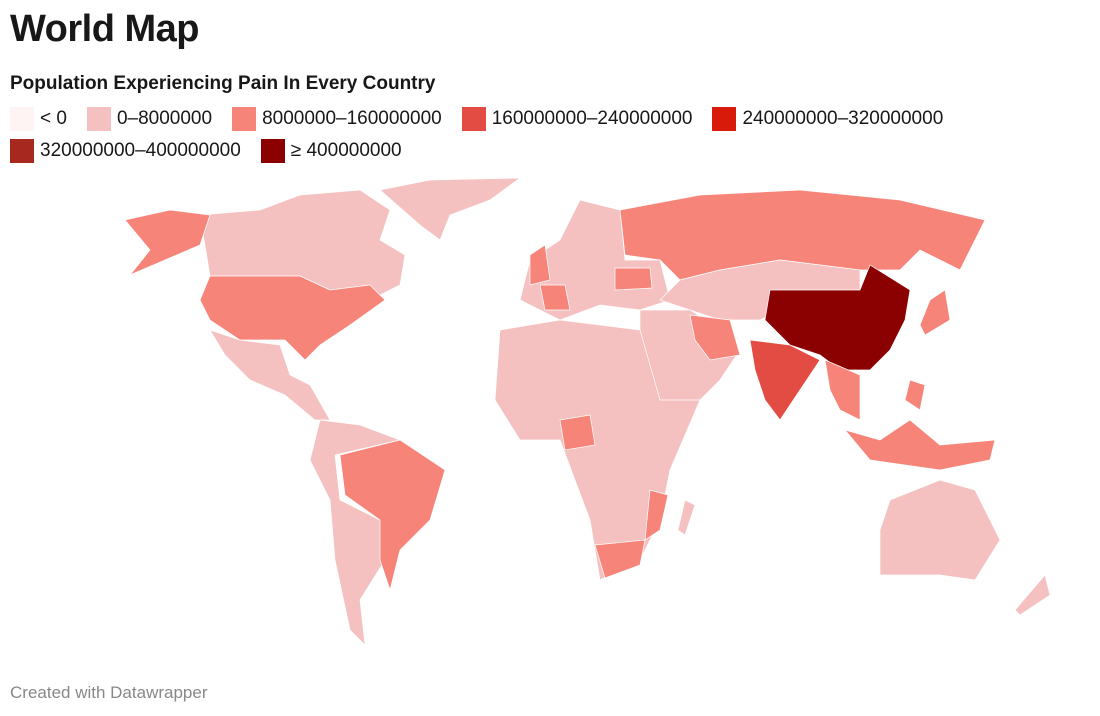 The image size is (1100, 716). What do you see at coordinates (577, 432) in the screenshot?
I see `nigeria` at bounding box center [577, 432].